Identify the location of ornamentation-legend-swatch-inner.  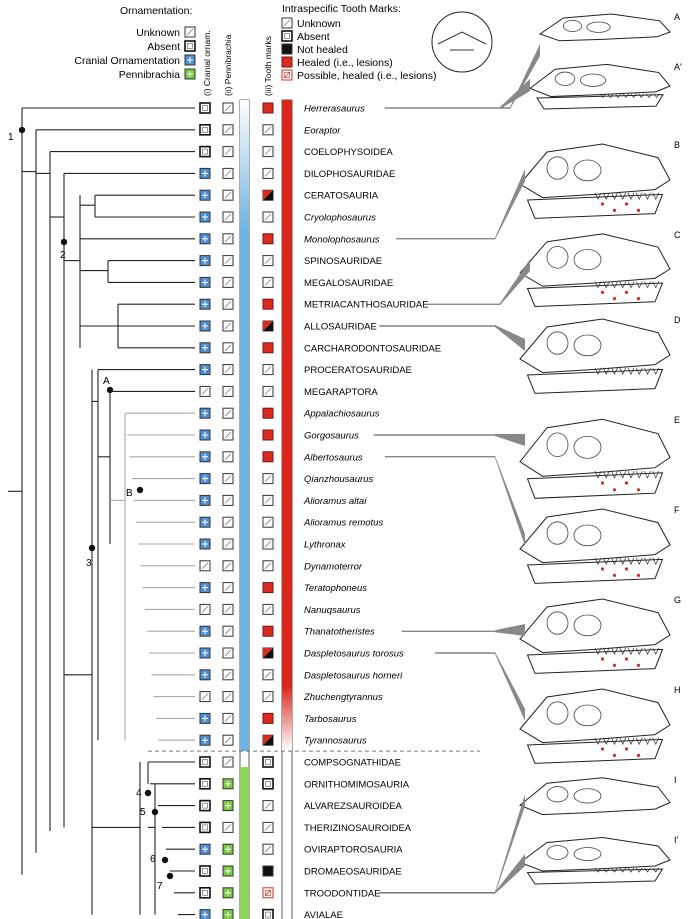
(190, 46).